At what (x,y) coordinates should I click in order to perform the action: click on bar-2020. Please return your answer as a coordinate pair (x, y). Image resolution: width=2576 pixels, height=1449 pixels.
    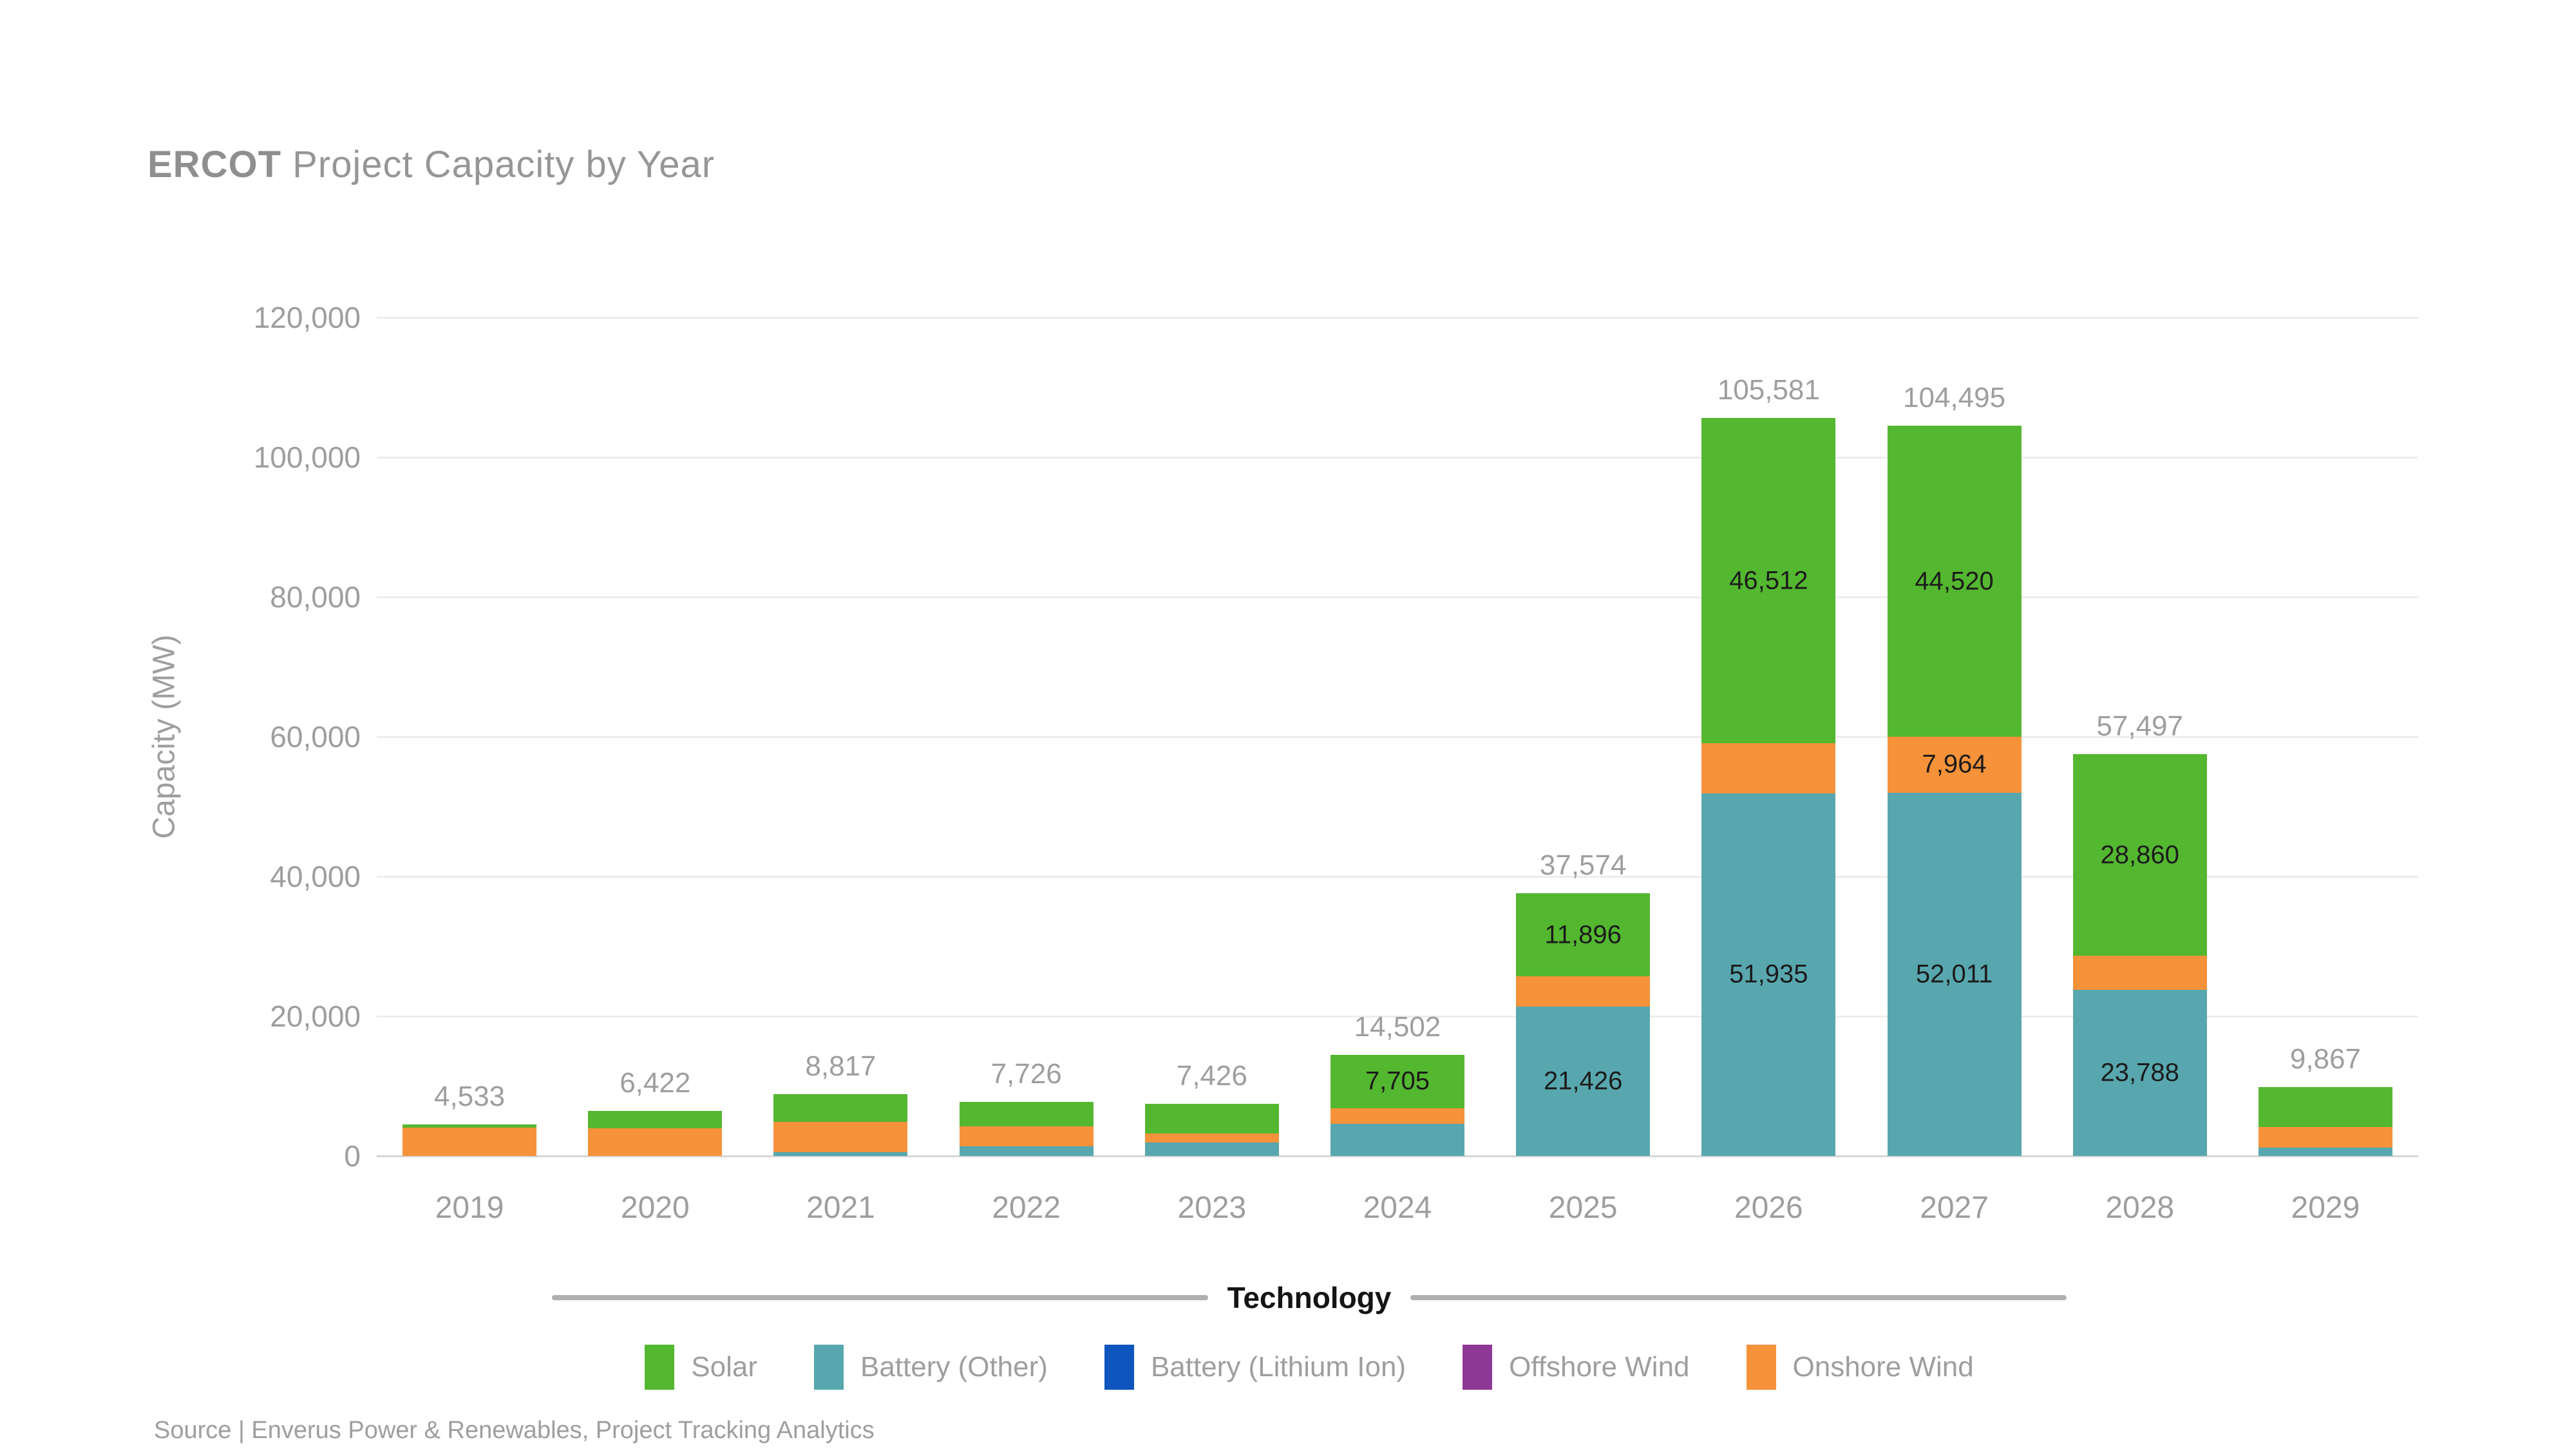
    Looking at the image, I should click on (655, 737).